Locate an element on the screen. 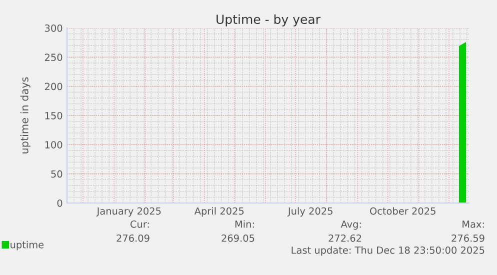 The height and width of the screenshot is (275, 497). text: Min: is located at coordinates (244, 224).